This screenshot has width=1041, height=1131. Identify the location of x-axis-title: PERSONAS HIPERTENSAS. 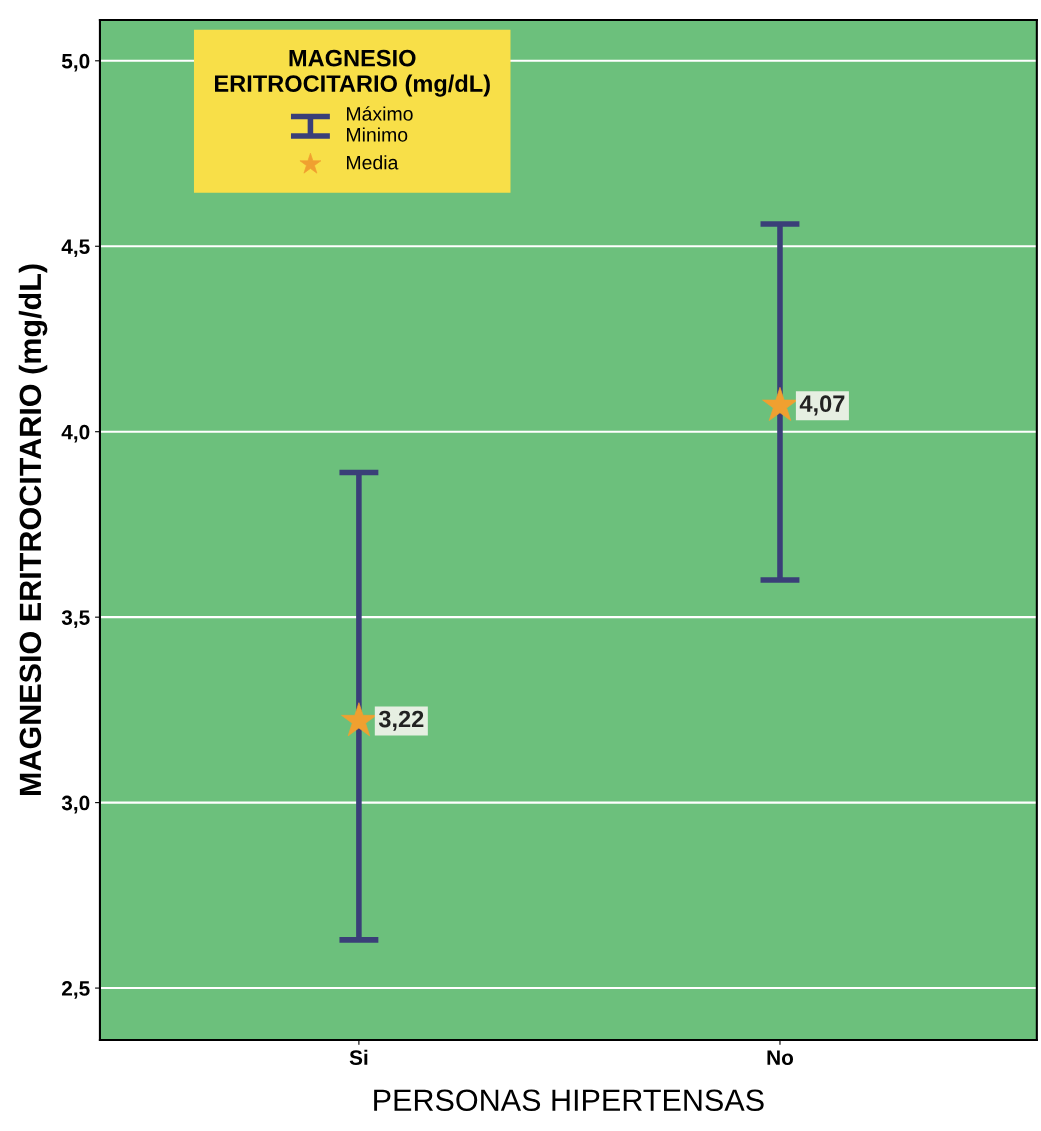
(569, 1100).